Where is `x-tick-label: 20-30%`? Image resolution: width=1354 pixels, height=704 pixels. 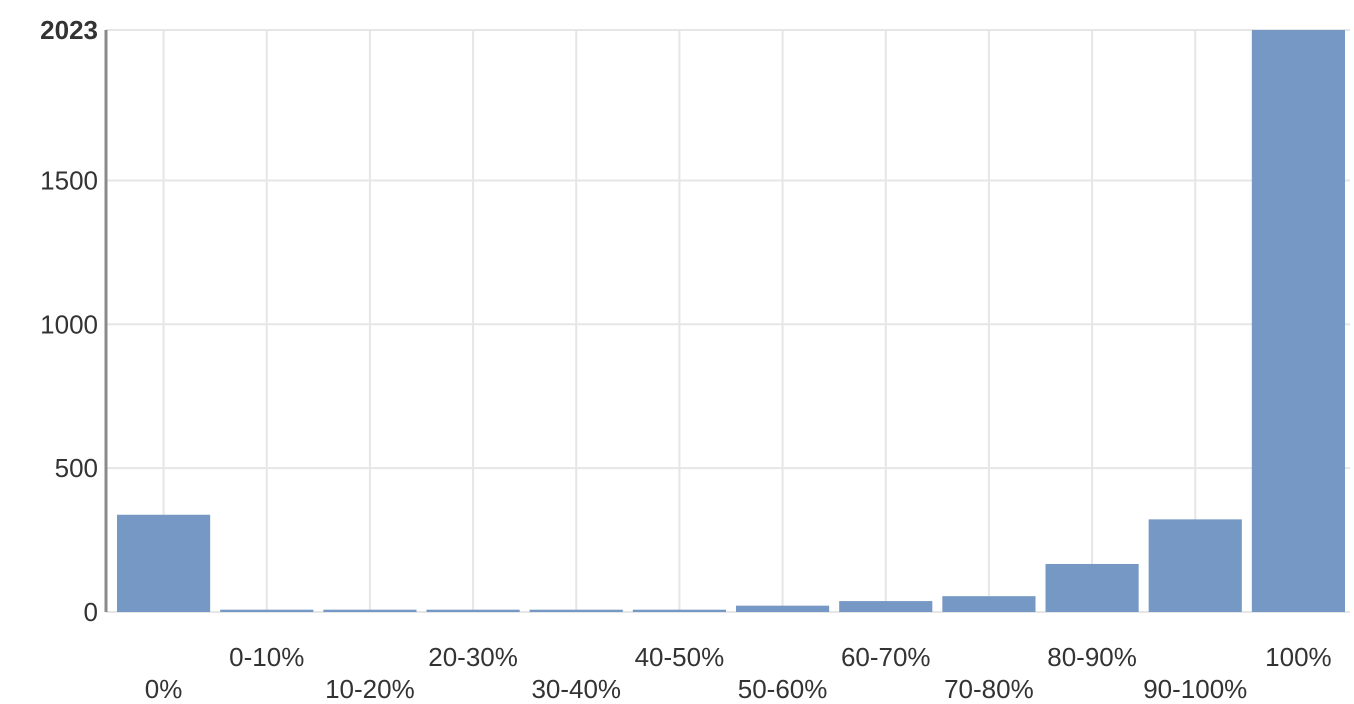
x-tick-label: 20-30% is located at coordinates (473, 657).